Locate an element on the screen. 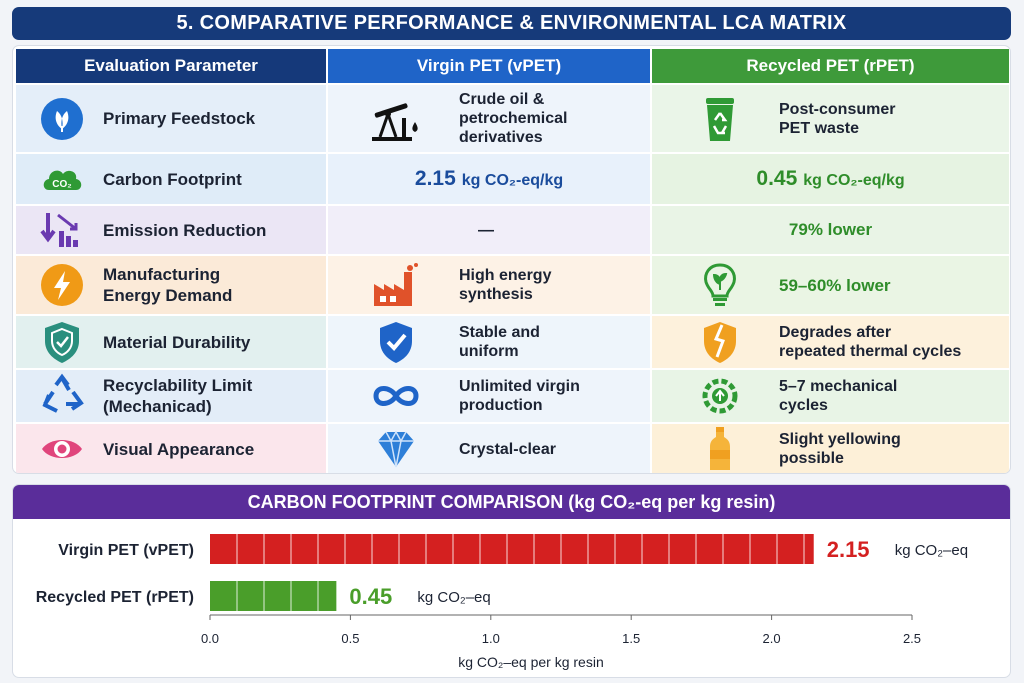 The image size is (1024, 683). leaf-icon is located at coordinates (62, 119).